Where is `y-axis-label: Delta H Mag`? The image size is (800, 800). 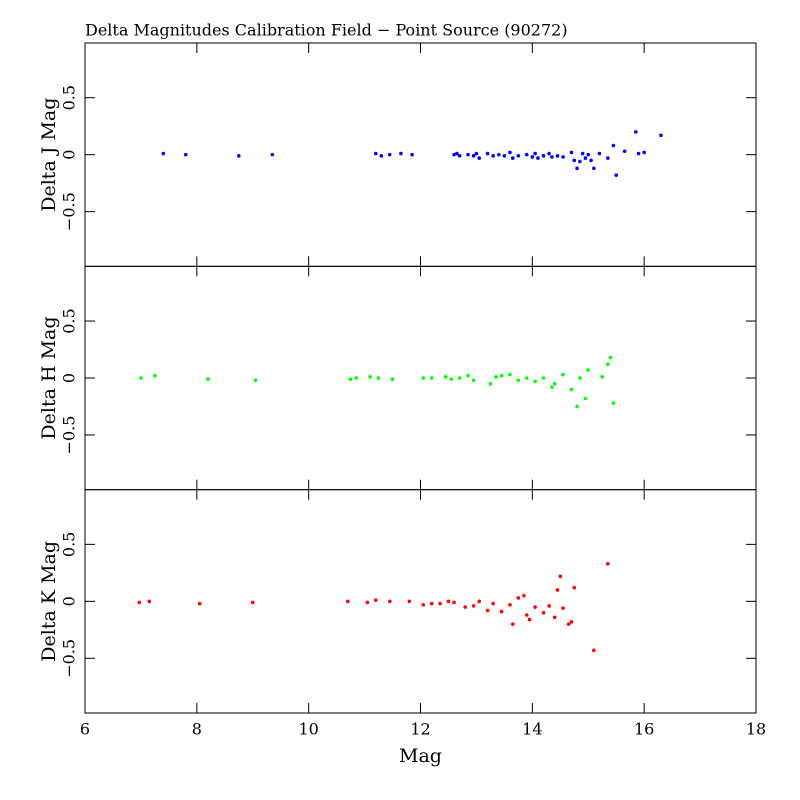 y-axis-label: Delta H Mag is located at coordinates (49, 377).